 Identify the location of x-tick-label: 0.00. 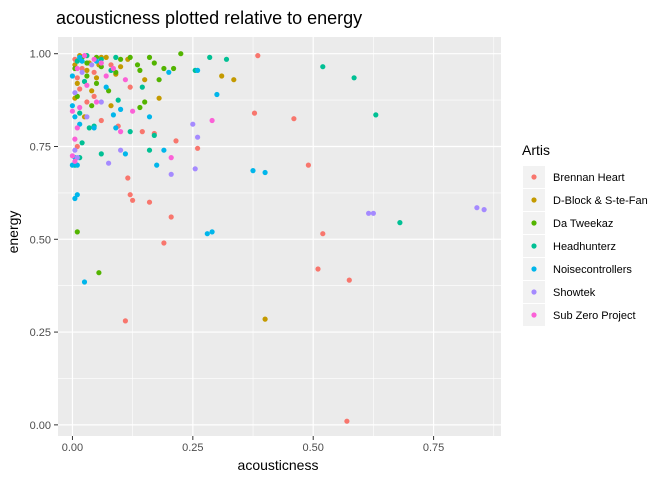
(72, 448).